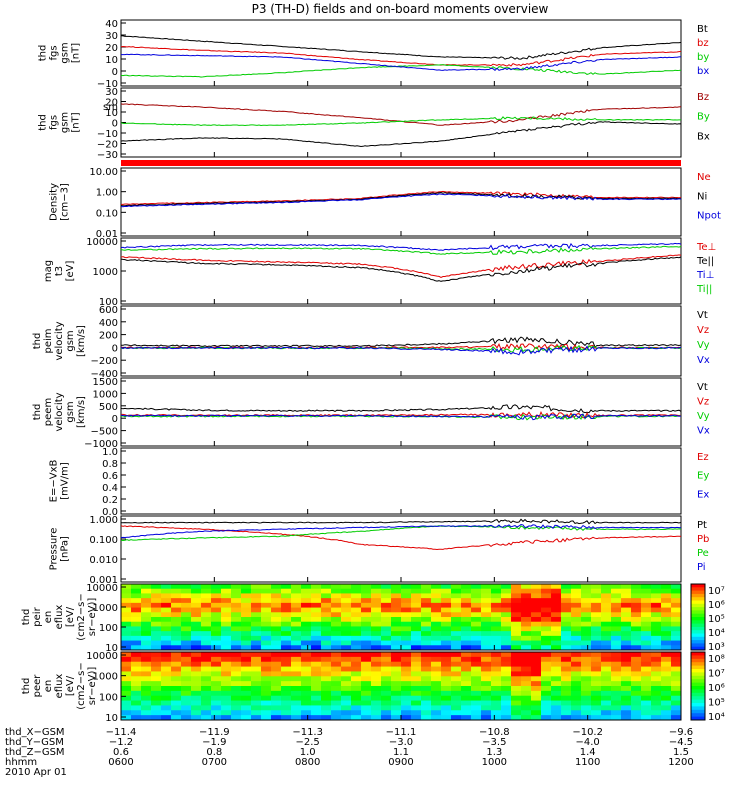 This screenshot has height=800, width=750. What do you see at coordinates (111, 718) in the screenshot?
I see `y-tick-label: 10` at bounding box center [111, 718].